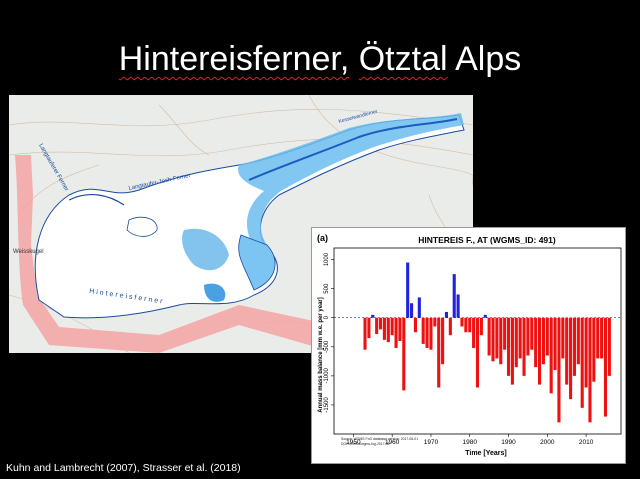 This screenshot has height=479, width=640. What do you see at coordinates (431, 442) in the screenshot?
I see `chart-xtick-label: 1970` at bounding box center [431, 442].